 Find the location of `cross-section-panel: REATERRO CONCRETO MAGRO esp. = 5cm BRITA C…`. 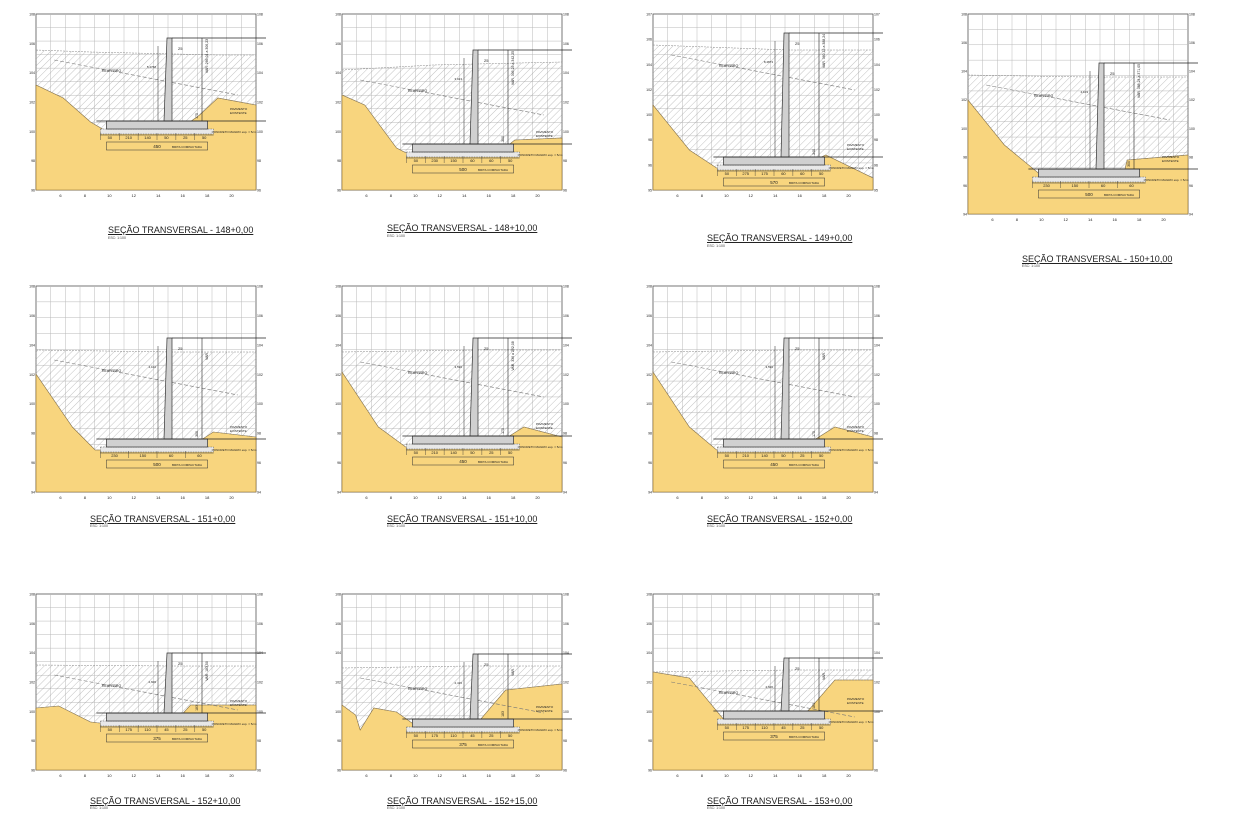

cross-section-panel: REATERRO CONCRETO MAGRO esp. = 5cm BRITA C… is located at coordinates (766, 131).